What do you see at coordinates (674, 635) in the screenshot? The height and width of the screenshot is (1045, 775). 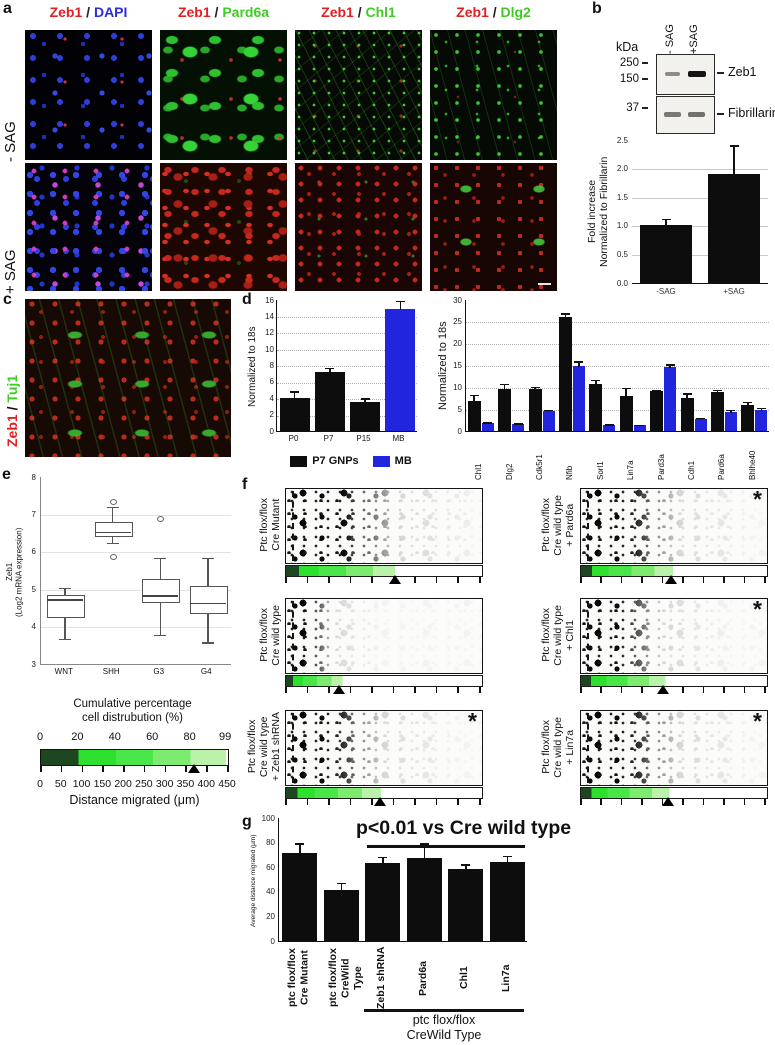 I see `migration-assay-image: *` at bounding box center [674, 635].